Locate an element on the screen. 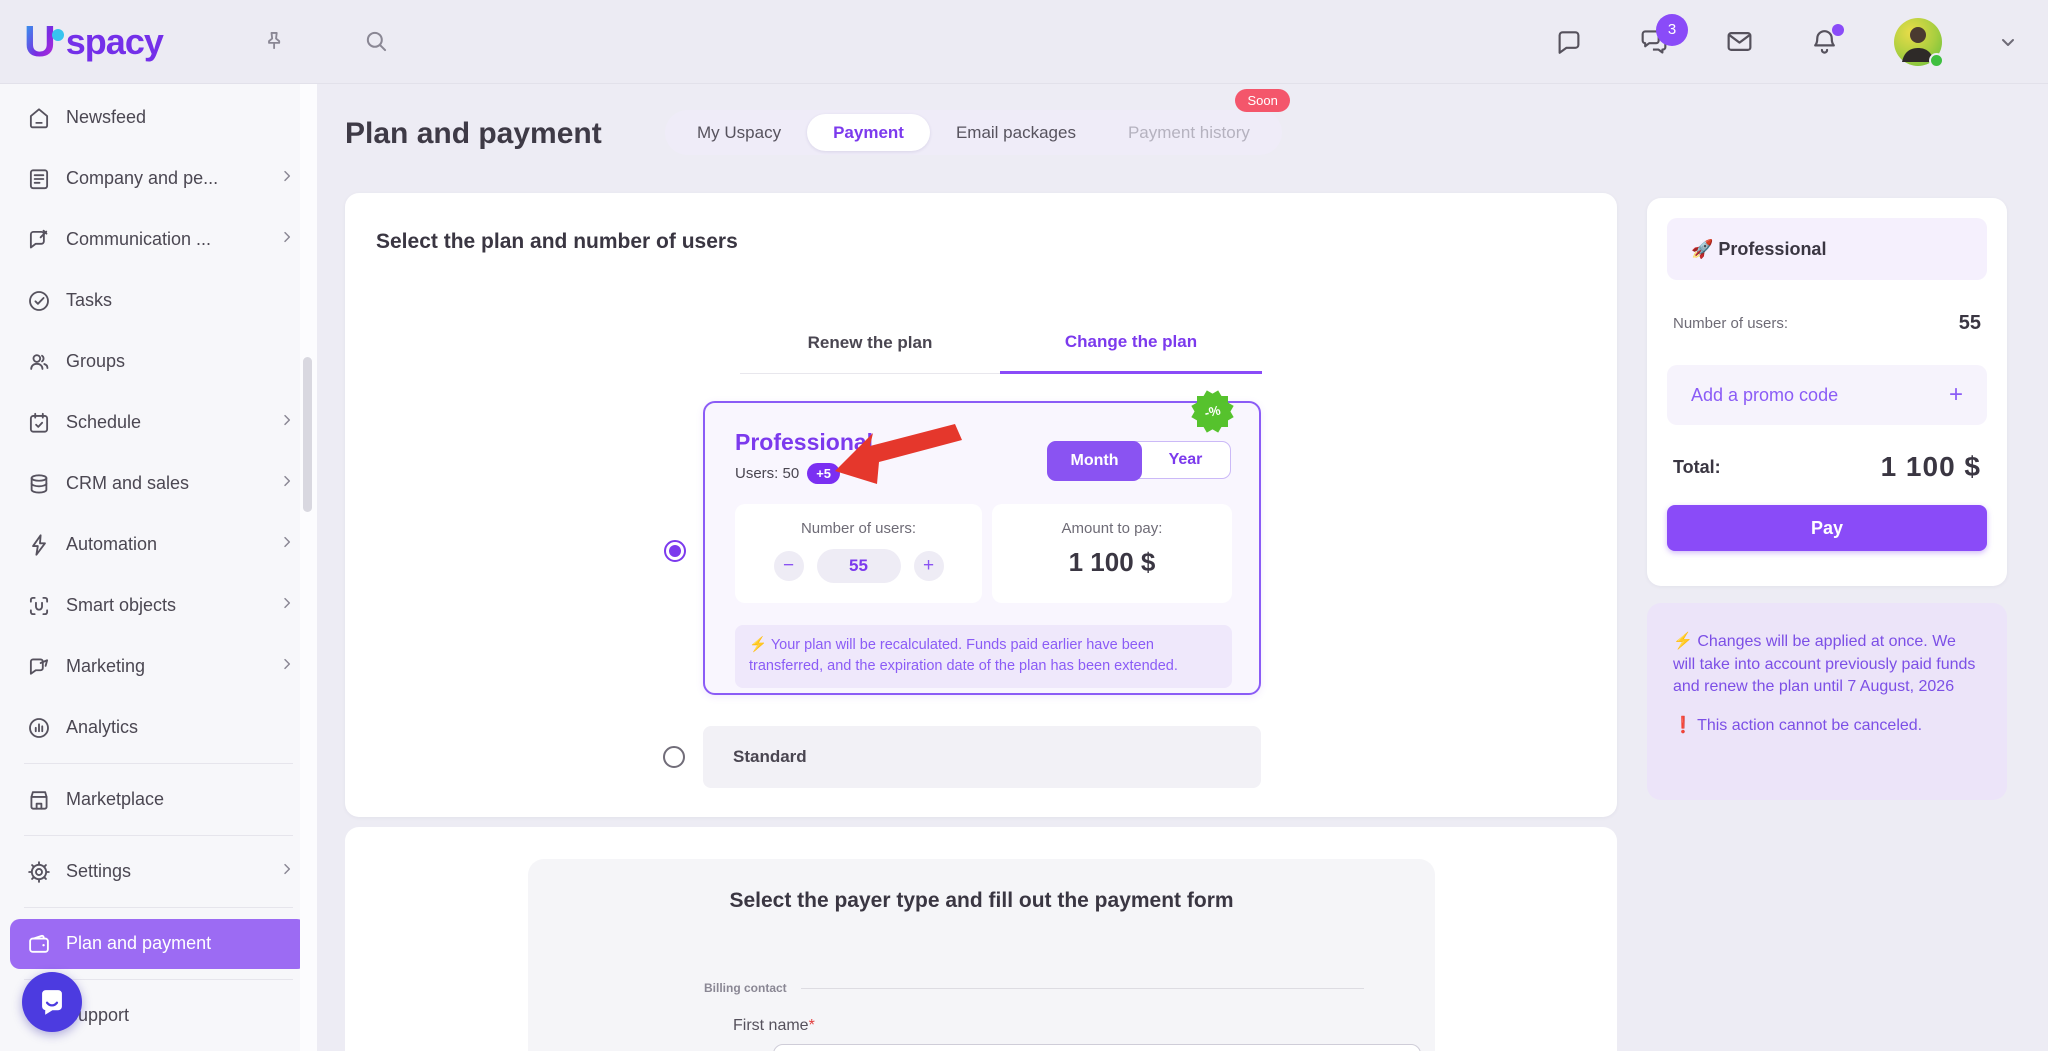  discount-badge: -% is located at coordinates (1212, 411).